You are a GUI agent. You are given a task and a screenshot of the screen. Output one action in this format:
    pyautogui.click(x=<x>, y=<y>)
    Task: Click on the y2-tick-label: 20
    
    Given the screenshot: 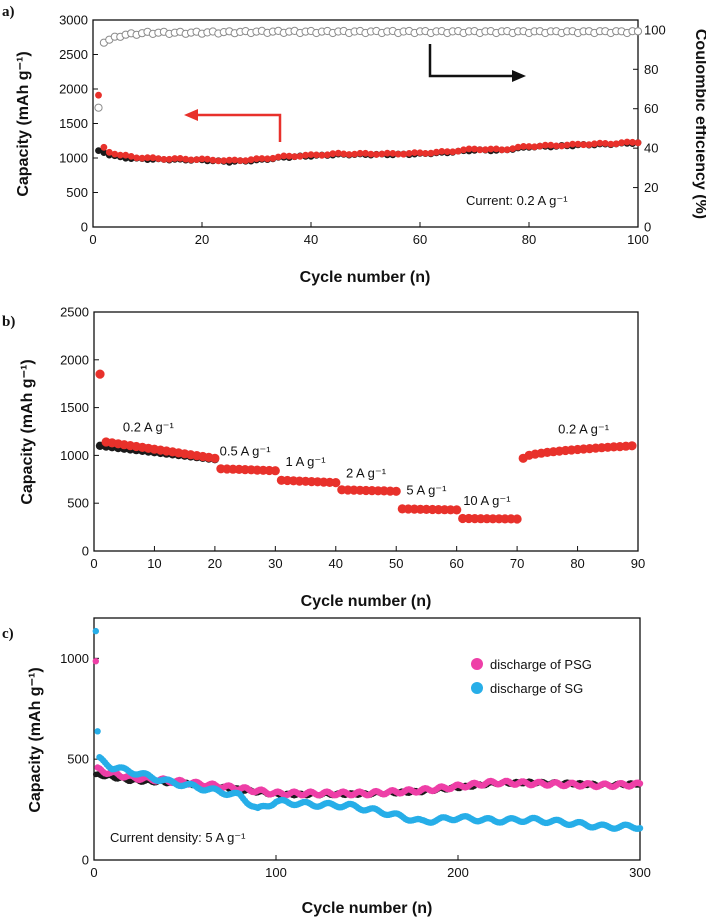 What is the action you would take?
    pyautogui.click(x=651, y=187)
    